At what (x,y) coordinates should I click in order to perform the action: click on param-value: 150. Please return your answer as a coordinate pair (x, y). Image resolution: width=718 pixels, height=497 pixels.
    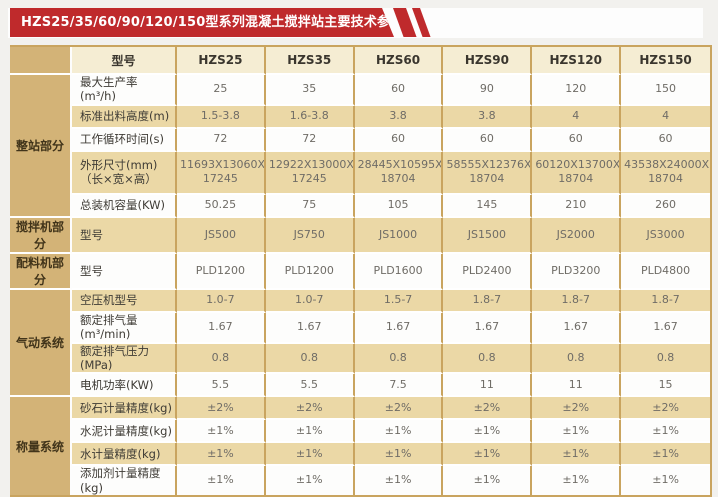
    Looking at the image, I should click on (665, 90).